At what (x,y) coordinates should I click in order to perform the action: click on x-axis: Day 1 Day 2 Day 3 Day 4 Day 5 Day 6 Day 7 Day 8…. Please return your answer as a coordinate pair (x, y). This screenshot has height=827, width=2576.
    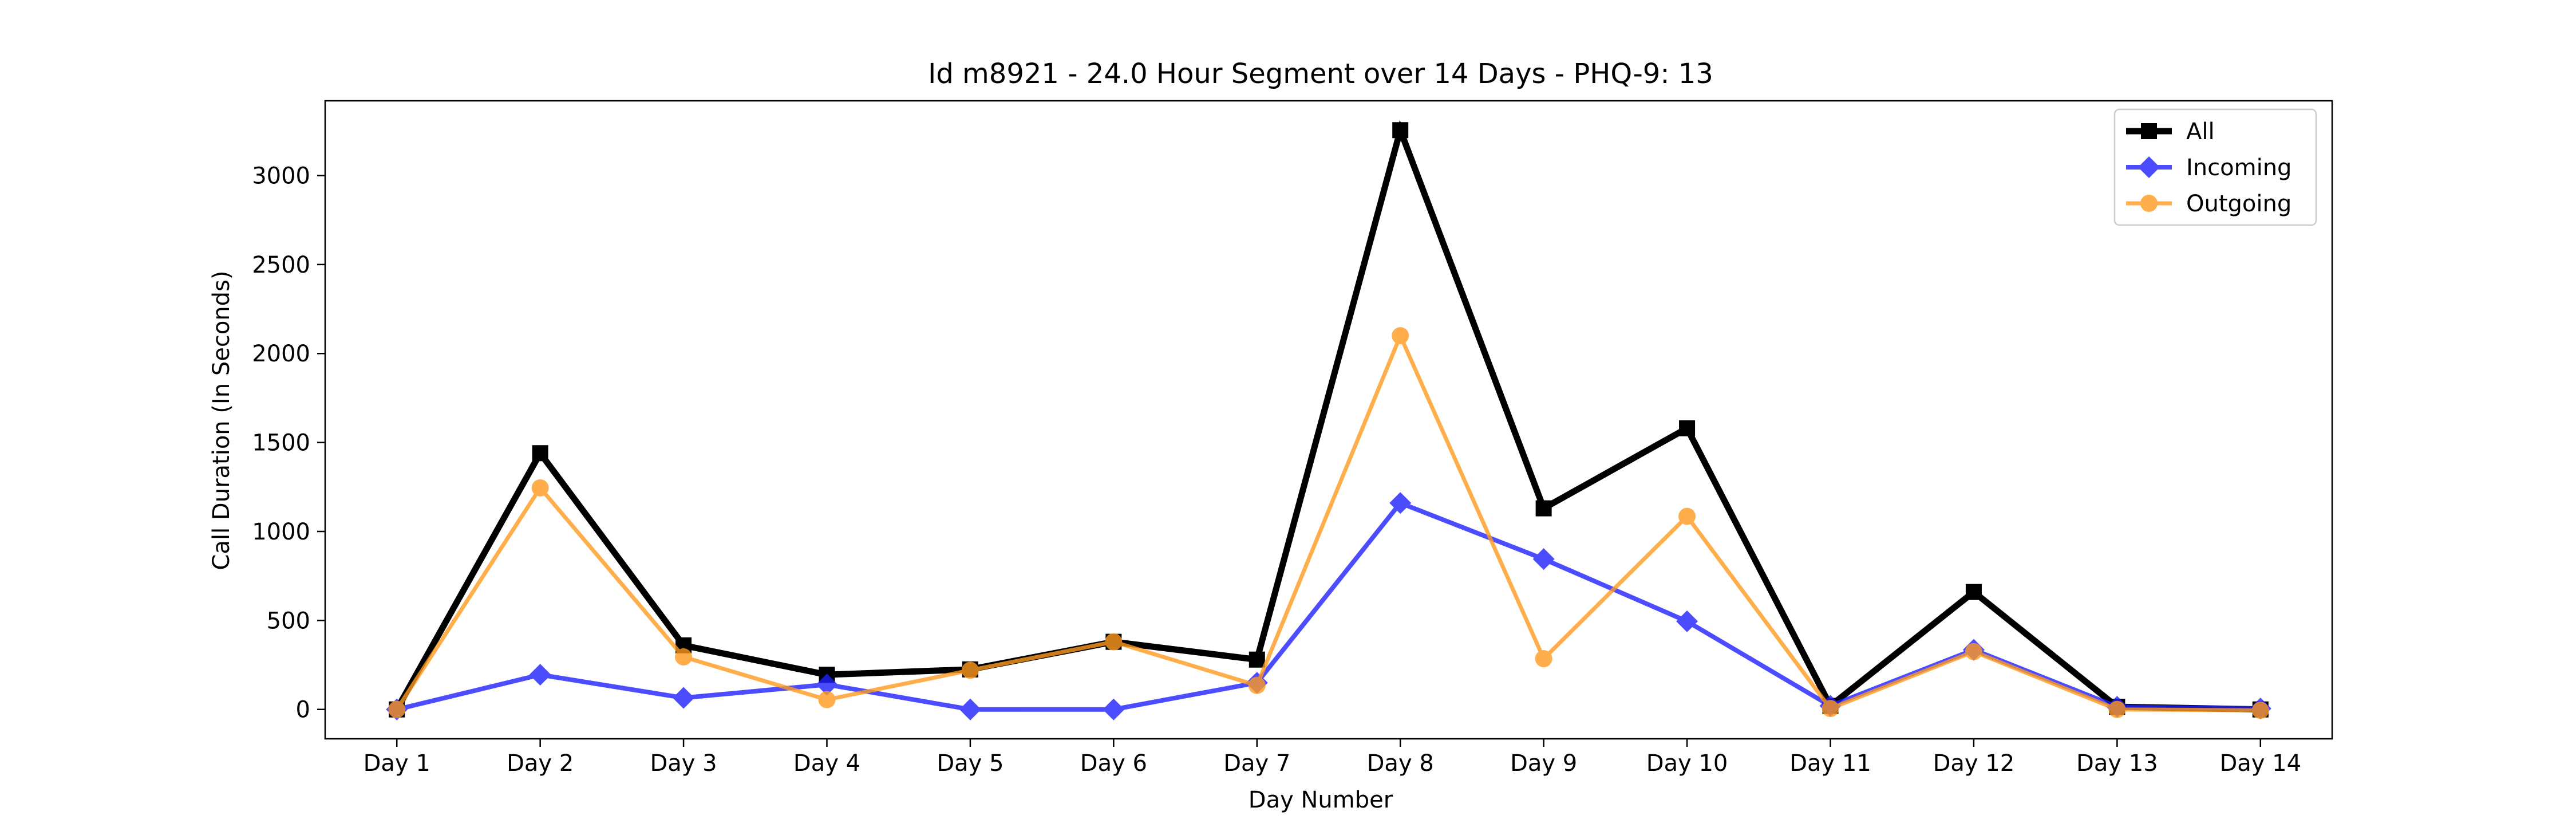
    Looking at the image, I should click on (1332, 758).